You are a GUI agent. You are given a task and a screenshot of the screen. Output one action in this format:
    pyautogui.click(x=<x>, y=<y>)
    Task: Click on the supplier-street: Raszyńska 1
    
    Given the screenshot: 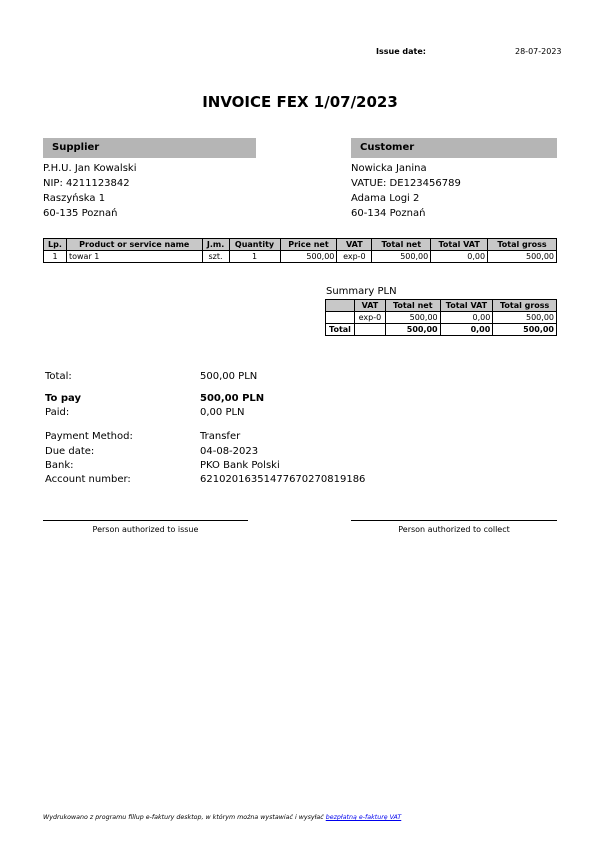 What is the action you would take?
    pyautogui.click(x=74, y=198)
    